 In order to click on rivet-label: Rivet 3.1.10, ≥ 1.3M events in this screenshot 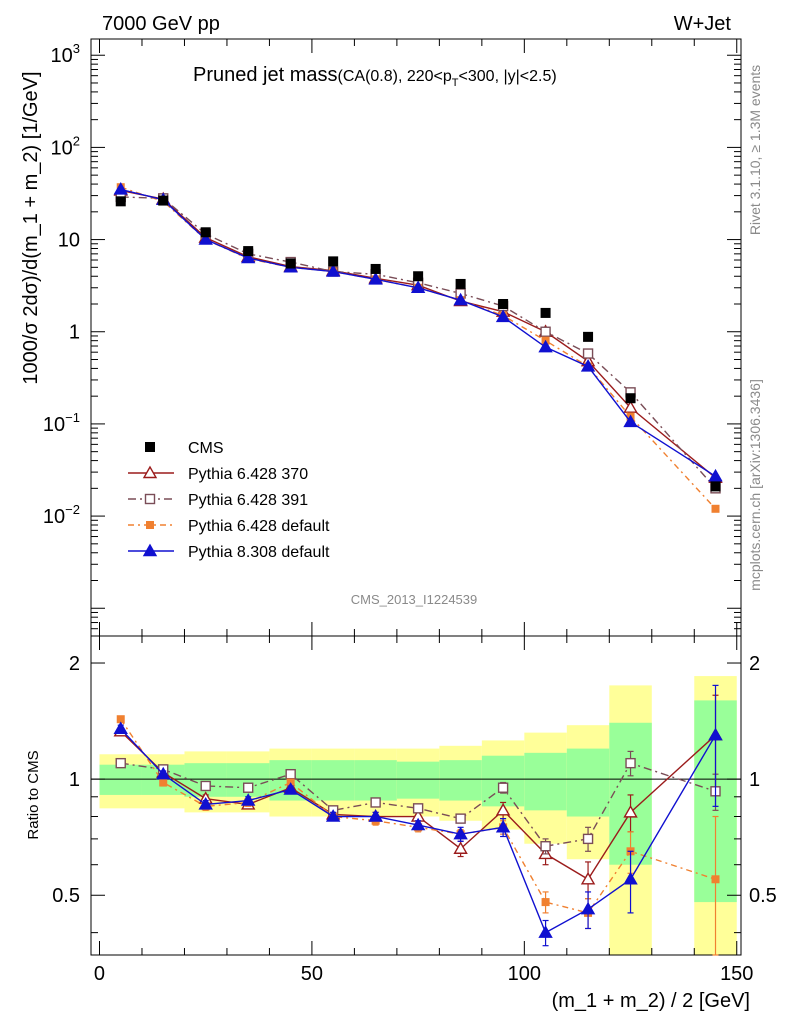, I will do `click(755, 150)`.